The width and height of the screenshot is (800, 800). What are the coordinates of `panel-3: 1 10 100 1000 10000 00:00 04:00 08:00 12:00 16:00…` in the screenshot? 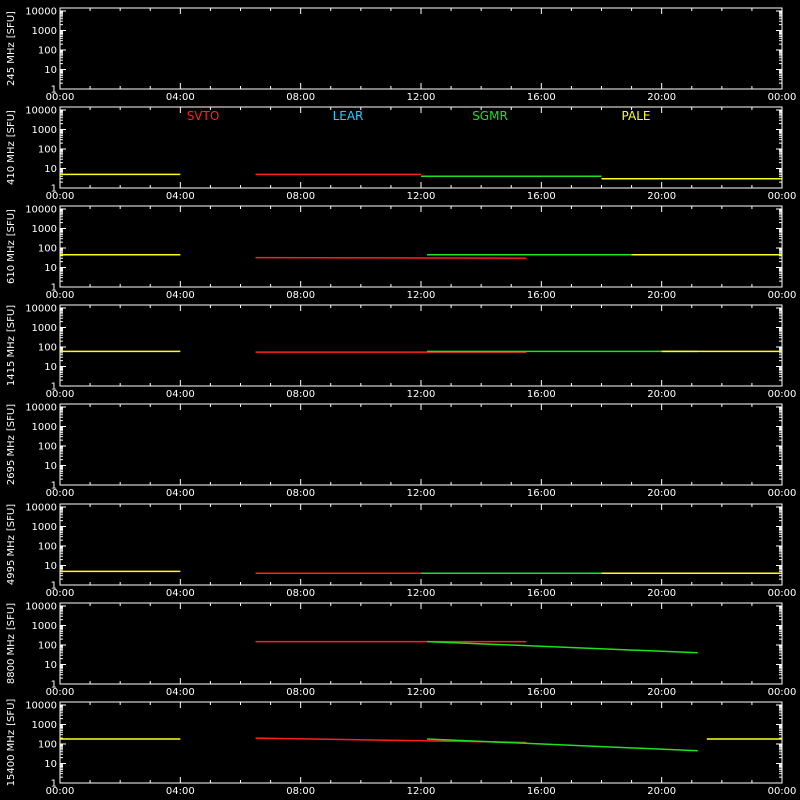 It's located at (401, 352).